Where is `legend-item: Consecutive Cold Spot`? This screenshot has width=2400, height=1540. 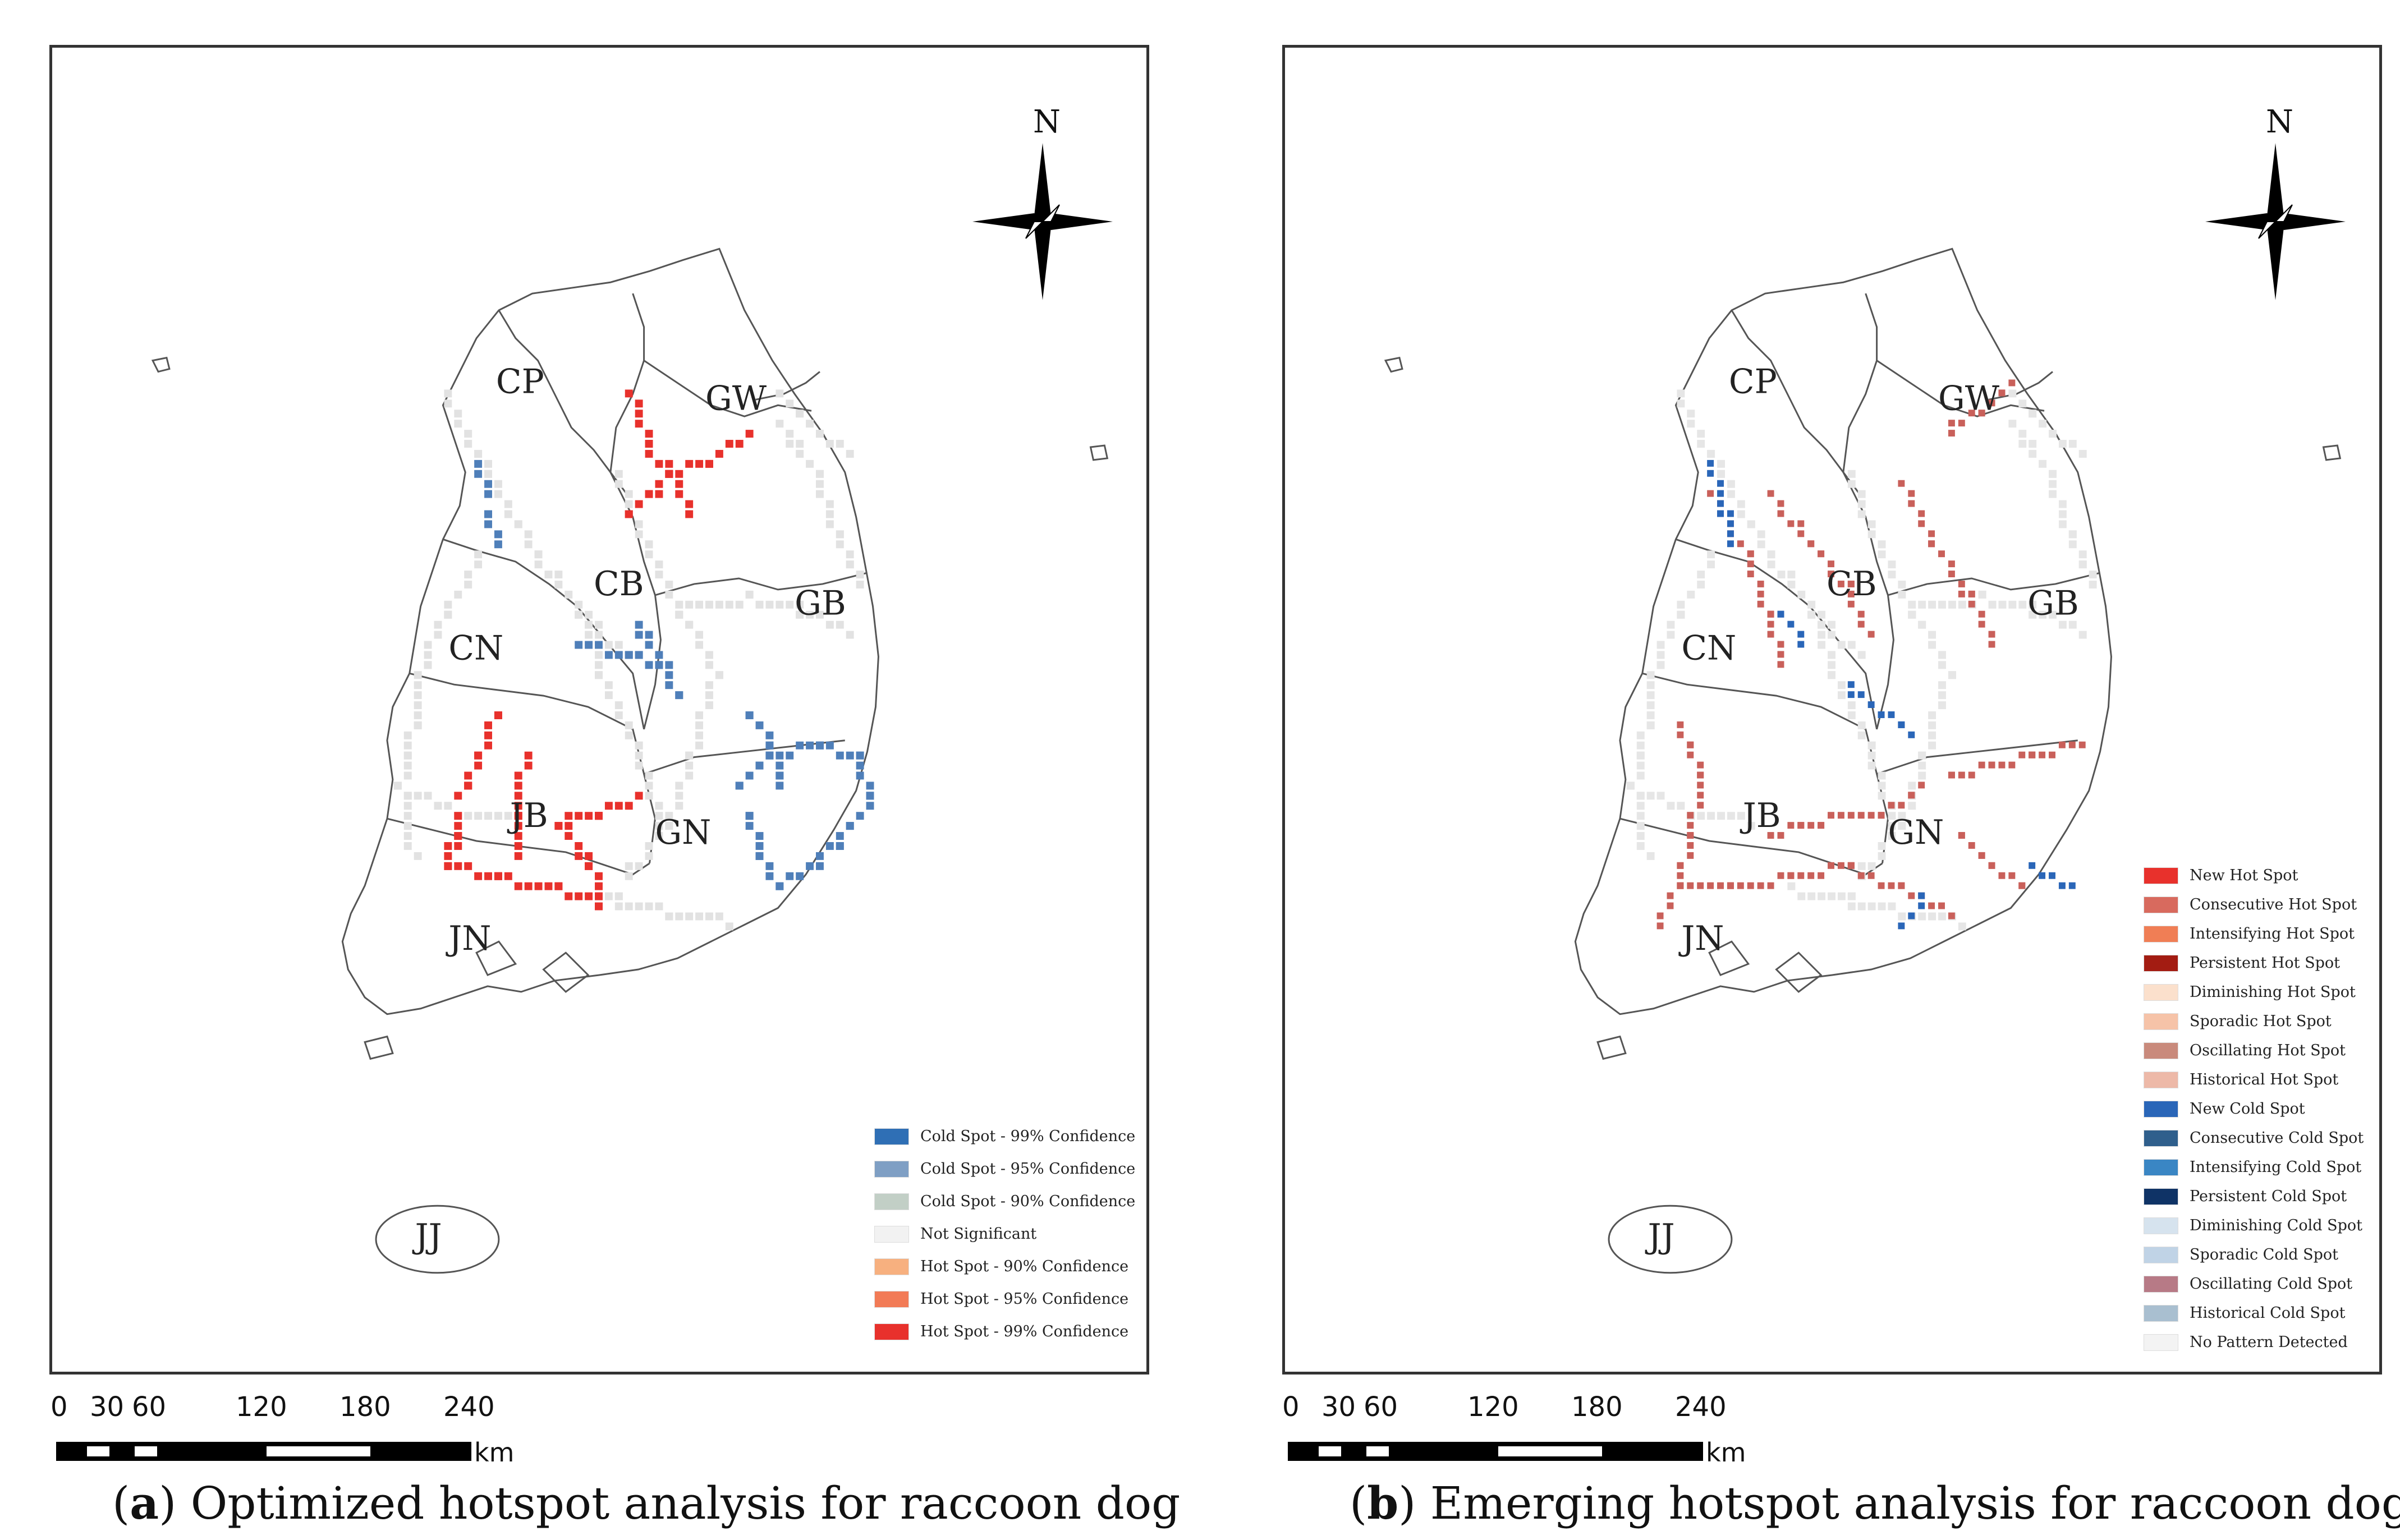
legend-item: Consecutive Cold Spot is located at coordinates (2254, 1138).